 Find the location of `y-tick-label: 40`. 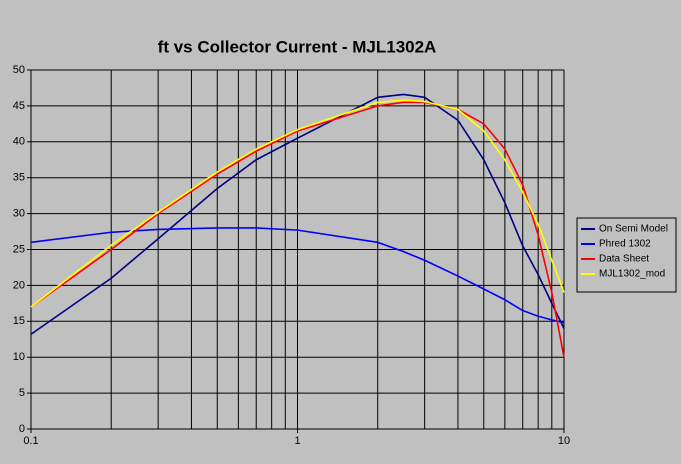

y-tick-label: 40 is located at coordinates (19, 142).